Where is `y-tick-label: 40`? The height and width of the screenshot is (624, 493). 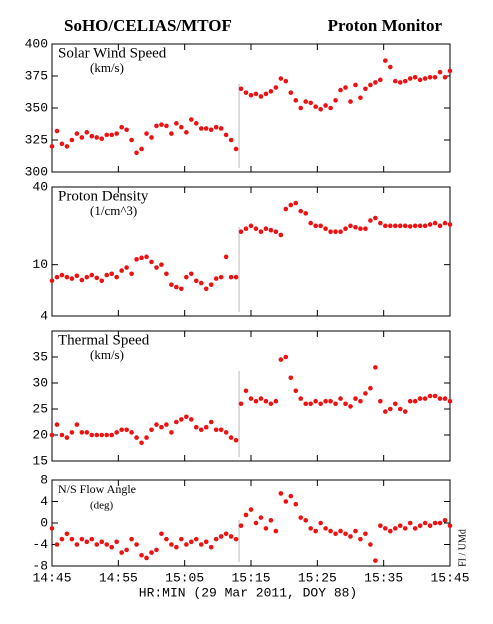 y-tick-label: 40 is located at coordinates (40, 186).